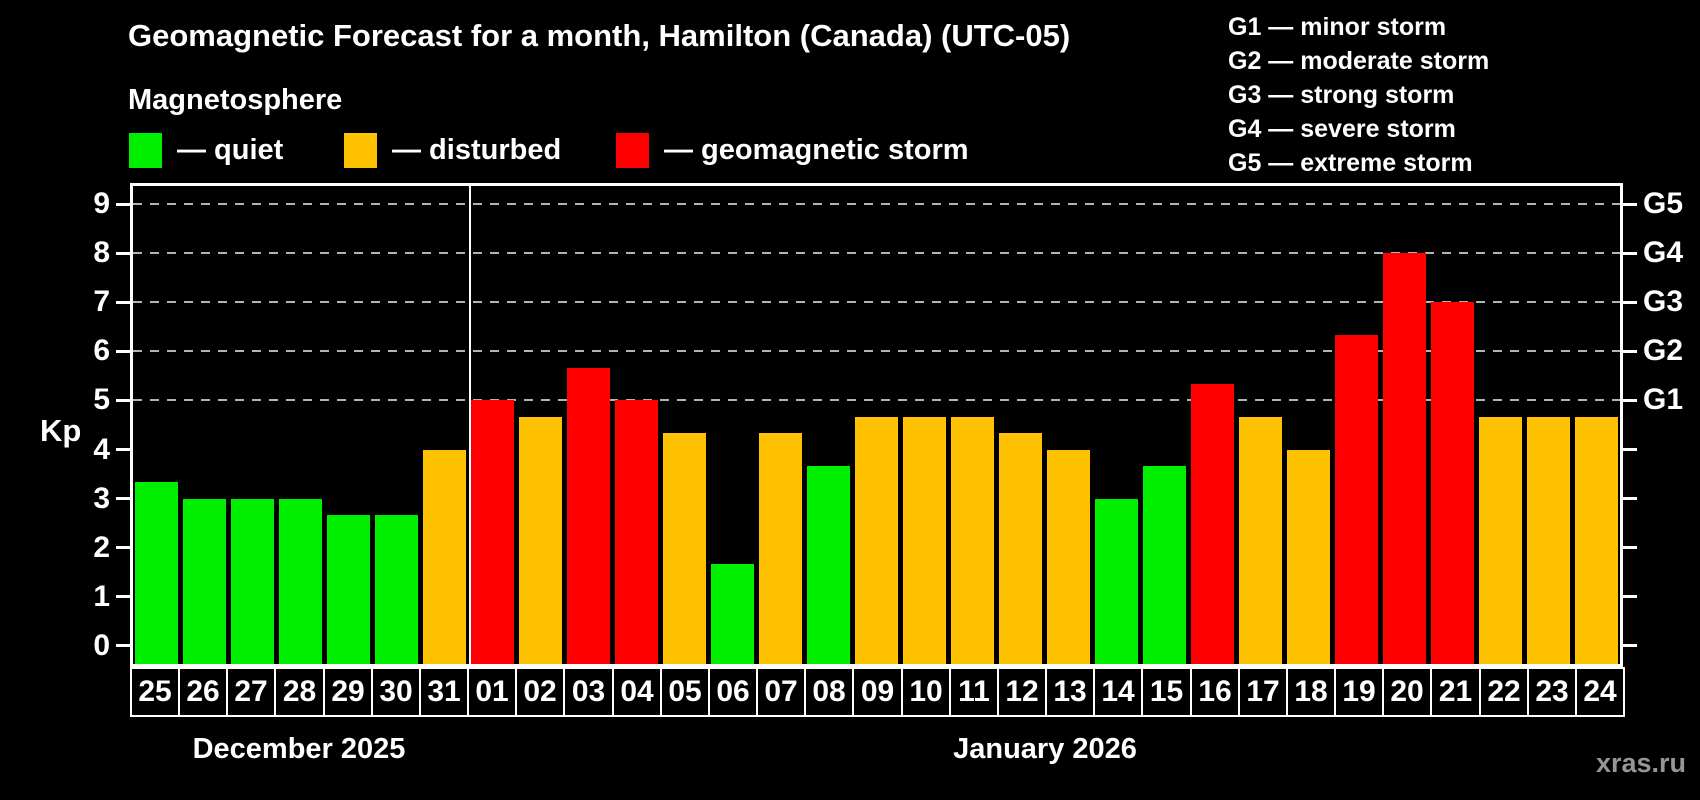 The width and height of the screenshot is (1700, 800). Describe the element at coordinates (829, 692) in the screenshot. I see `day-cell-08: 08` at that location.